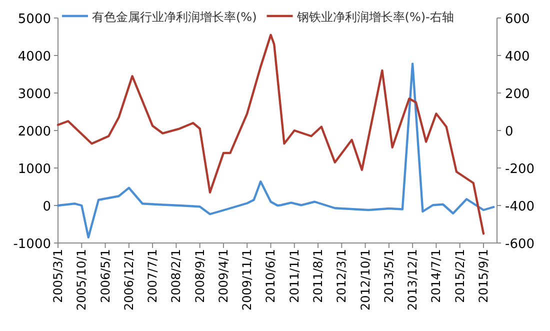 This screenshot has height=331, width=550. What do you see at coordinates (341, 276) in the screenshot?
I see `x-tick-label: 2012/3/1` at bounding box center [341, 276].